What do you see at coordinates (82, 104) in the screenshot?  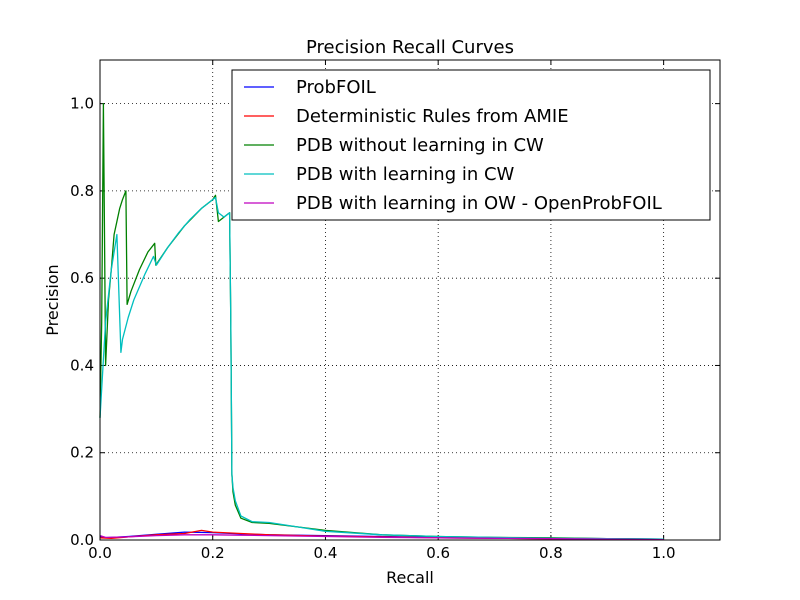 I see `y-tick-label: 1.0` at bounding box center [82, 104].